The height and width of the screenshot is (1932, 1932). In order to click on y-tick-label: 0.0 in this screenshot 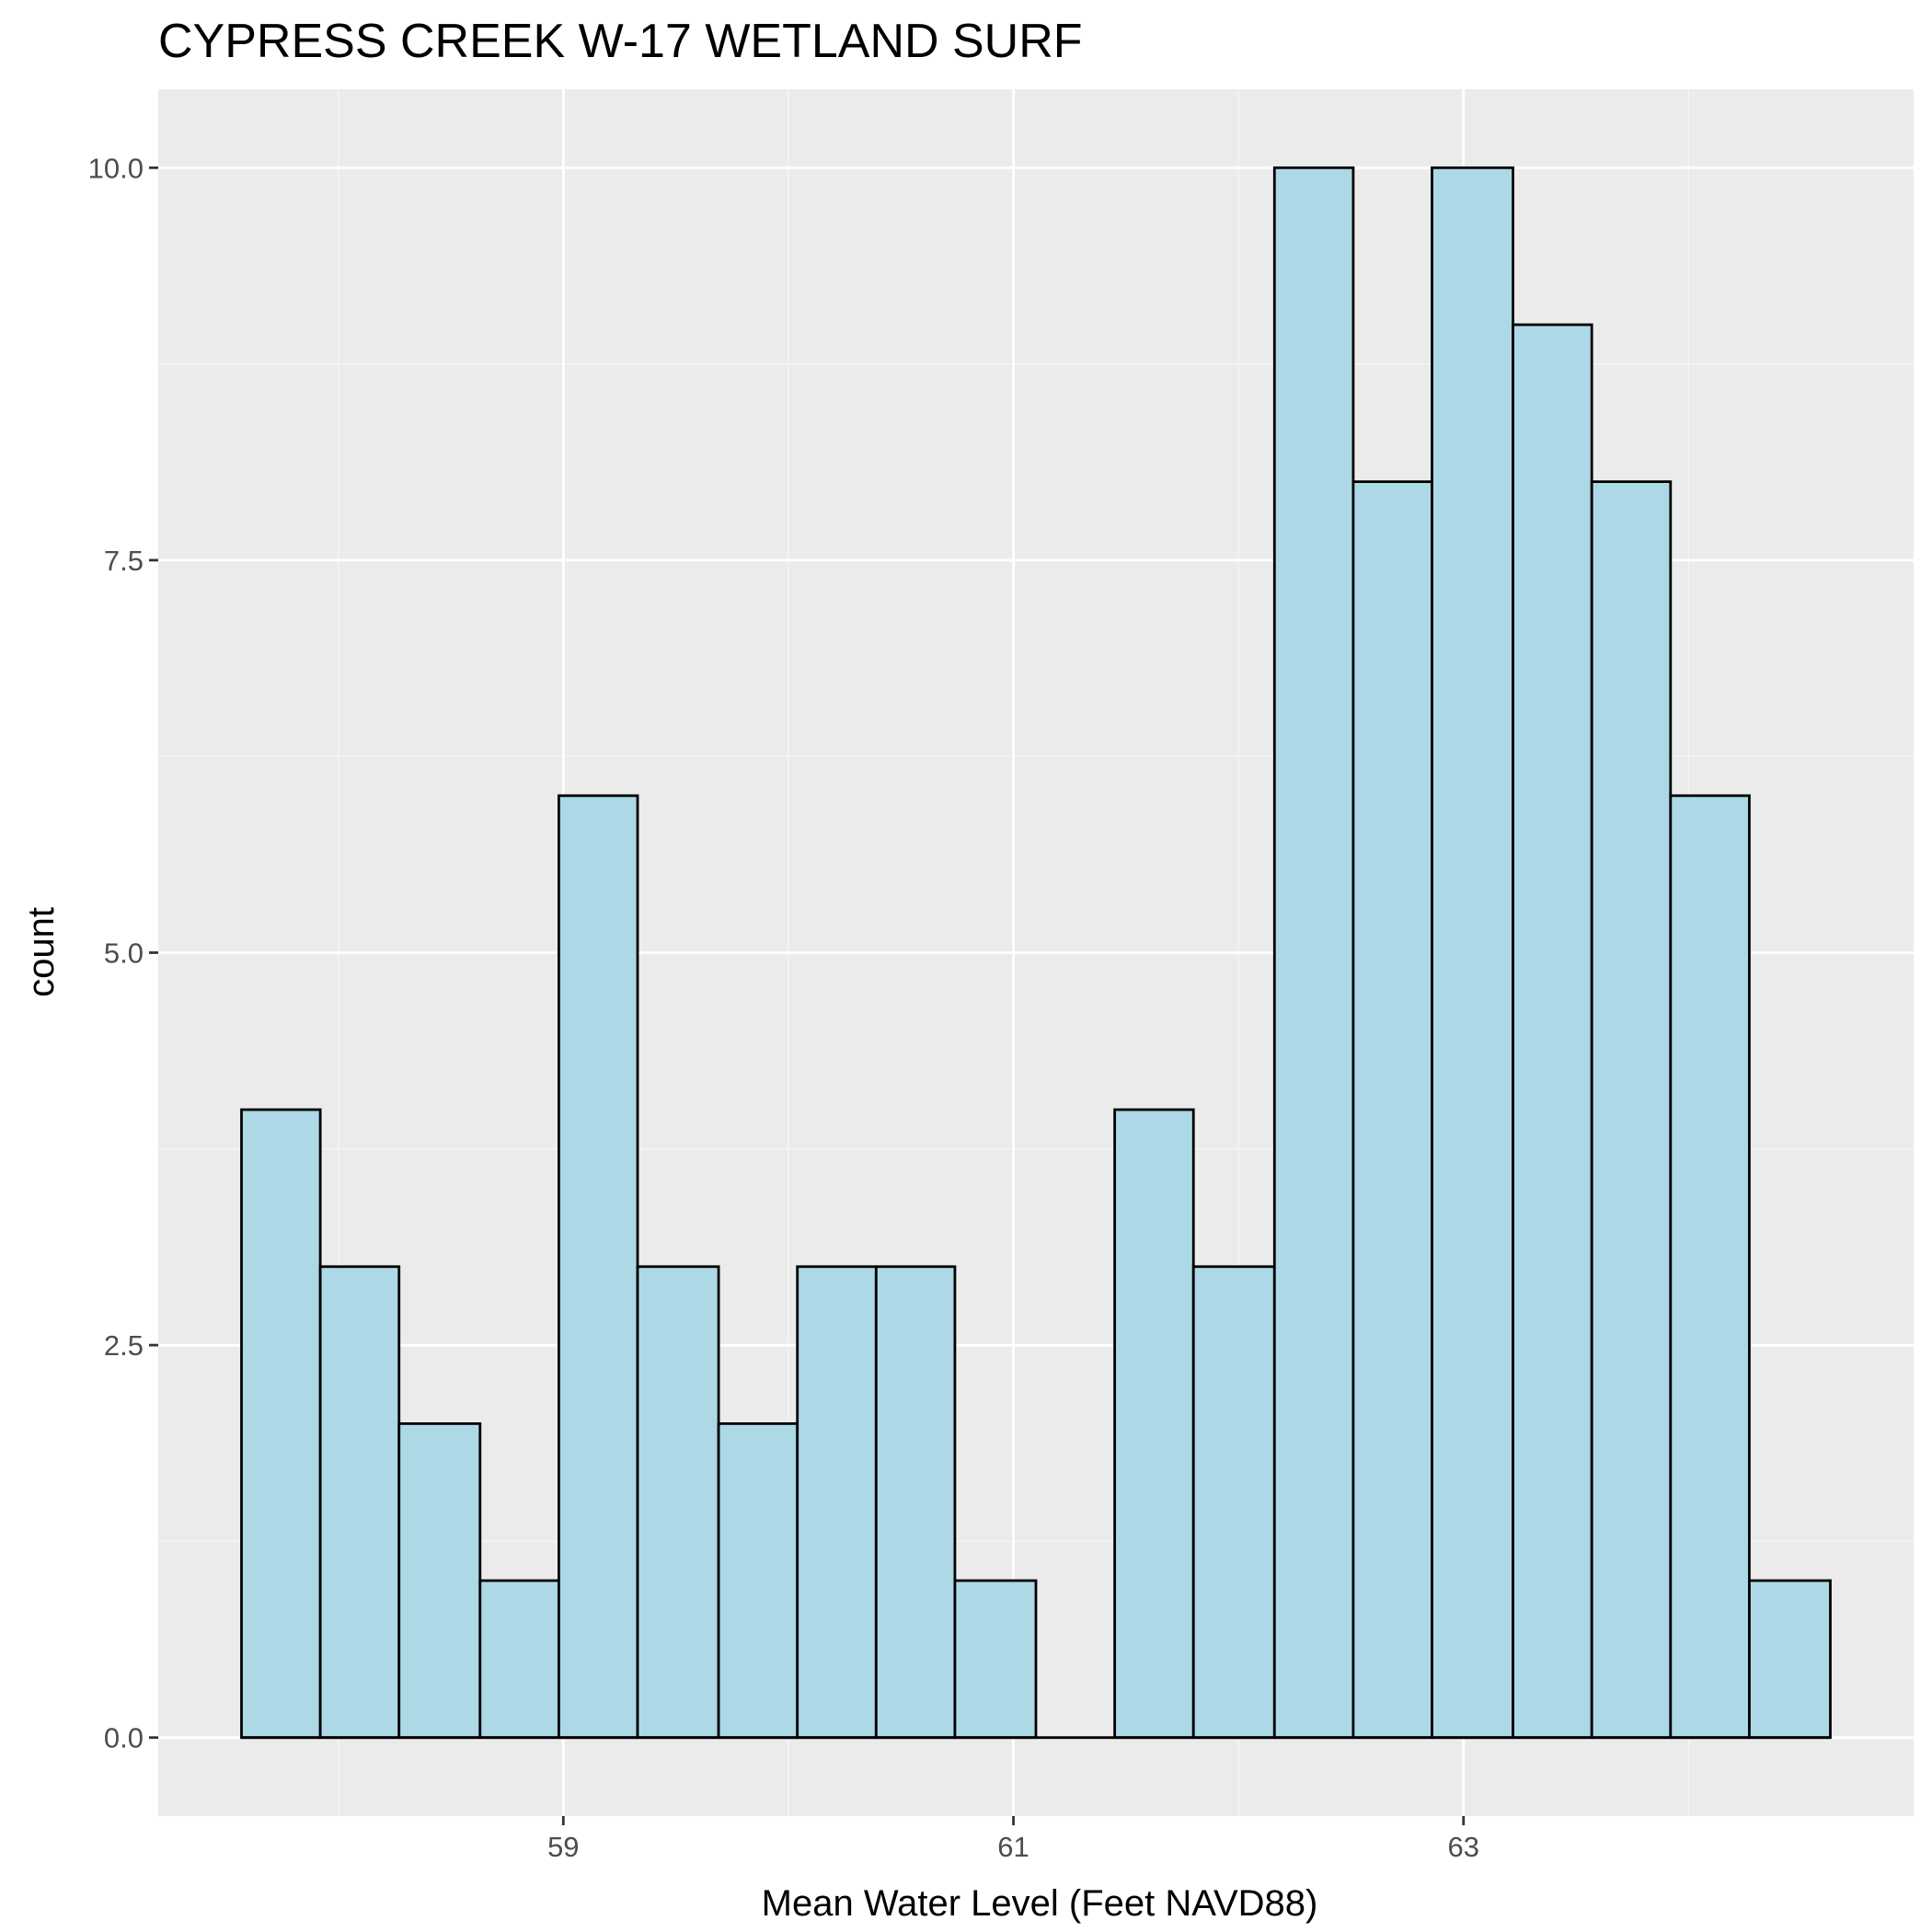, I will do `click(124, 1738)`.